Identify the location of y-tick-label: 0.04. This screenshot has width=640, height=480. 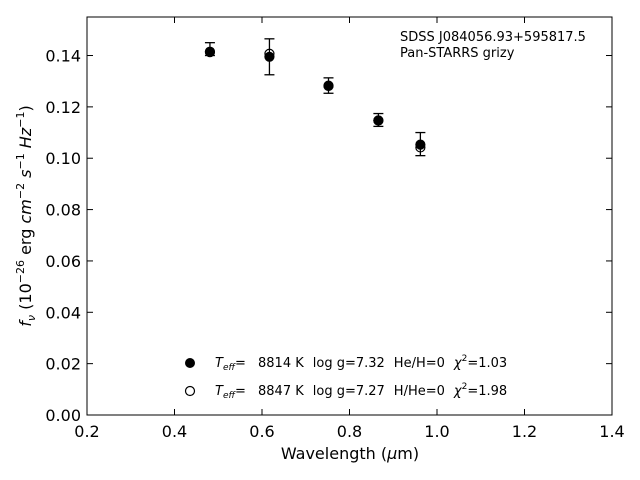
(63, 312).